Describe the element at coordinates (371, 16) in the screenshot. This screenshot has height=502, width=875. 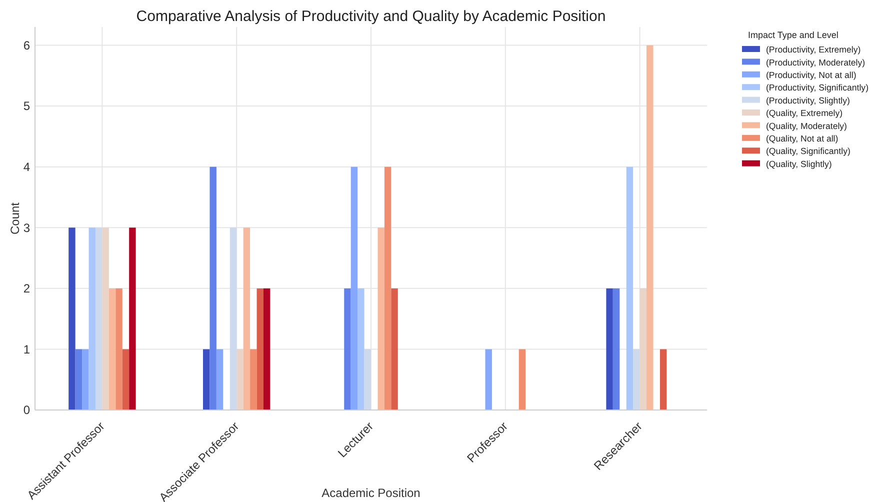
I see `chart-title: Comparative Analysis of Productivity and Quality by Academic Position` at that location.